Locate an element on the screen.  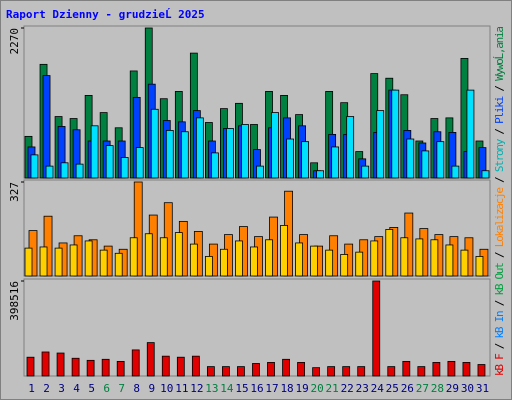
y-tick-label: 327 is located at coordinates (14, 192).